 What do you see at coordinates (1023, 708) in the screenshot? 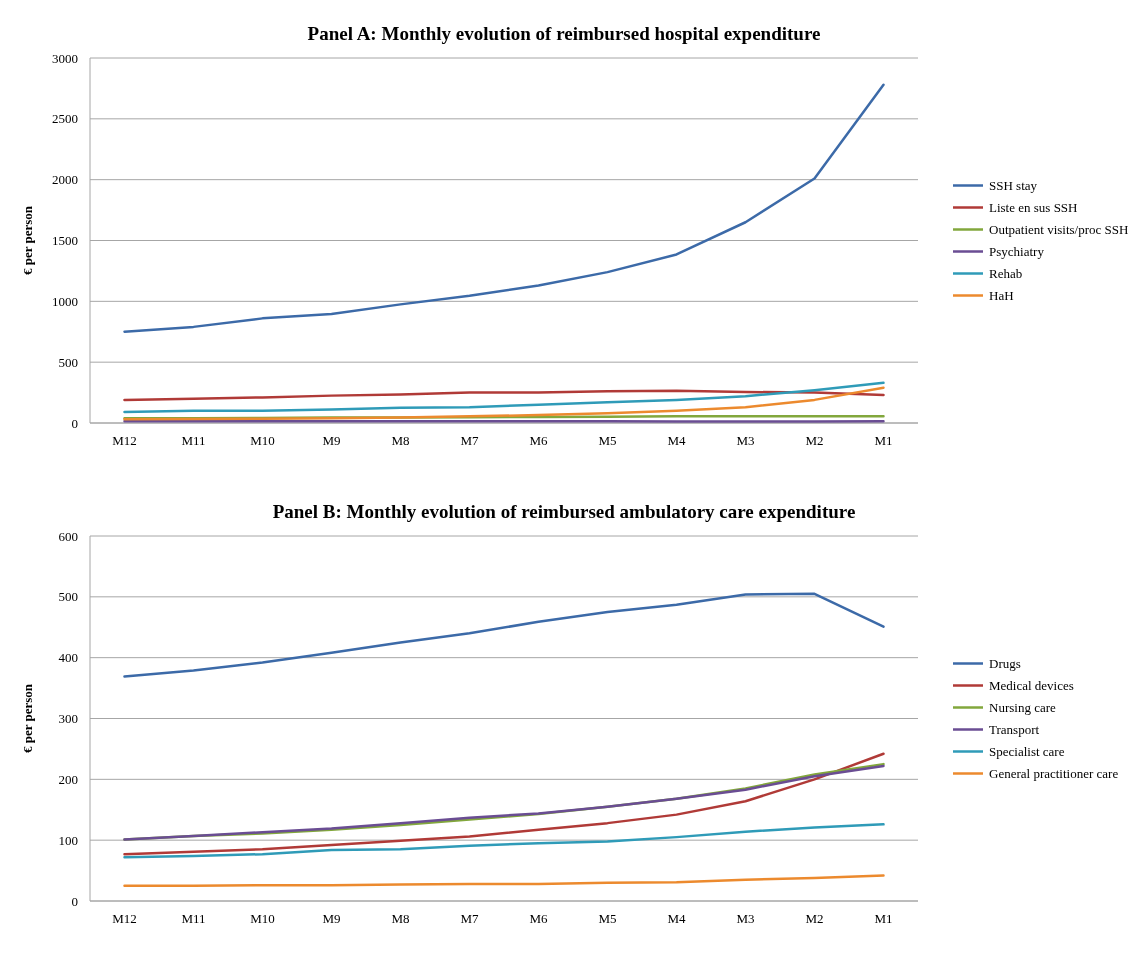
I see `legend-label: Nursing care` at bounding box center [1023, 708].